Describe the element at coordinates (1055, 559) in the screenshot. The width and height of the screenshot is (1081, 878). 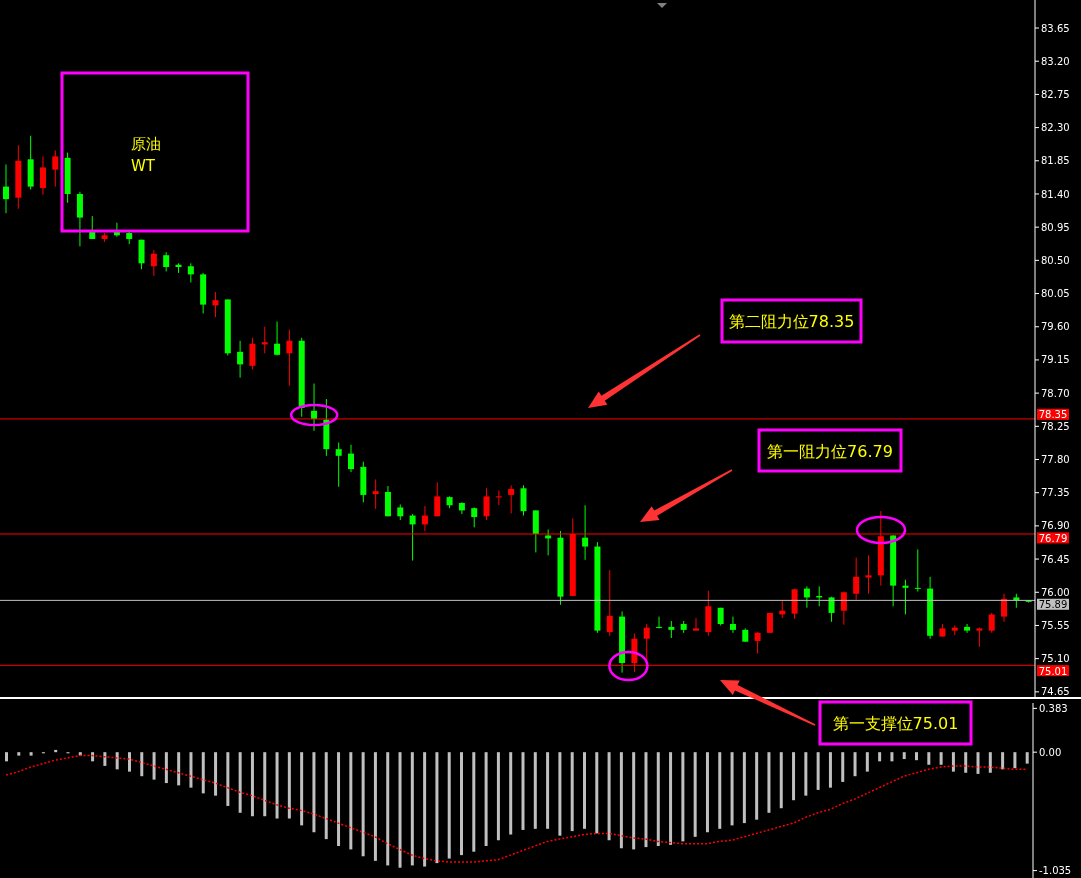
I see `y-tick-label: 76.45` at that location.